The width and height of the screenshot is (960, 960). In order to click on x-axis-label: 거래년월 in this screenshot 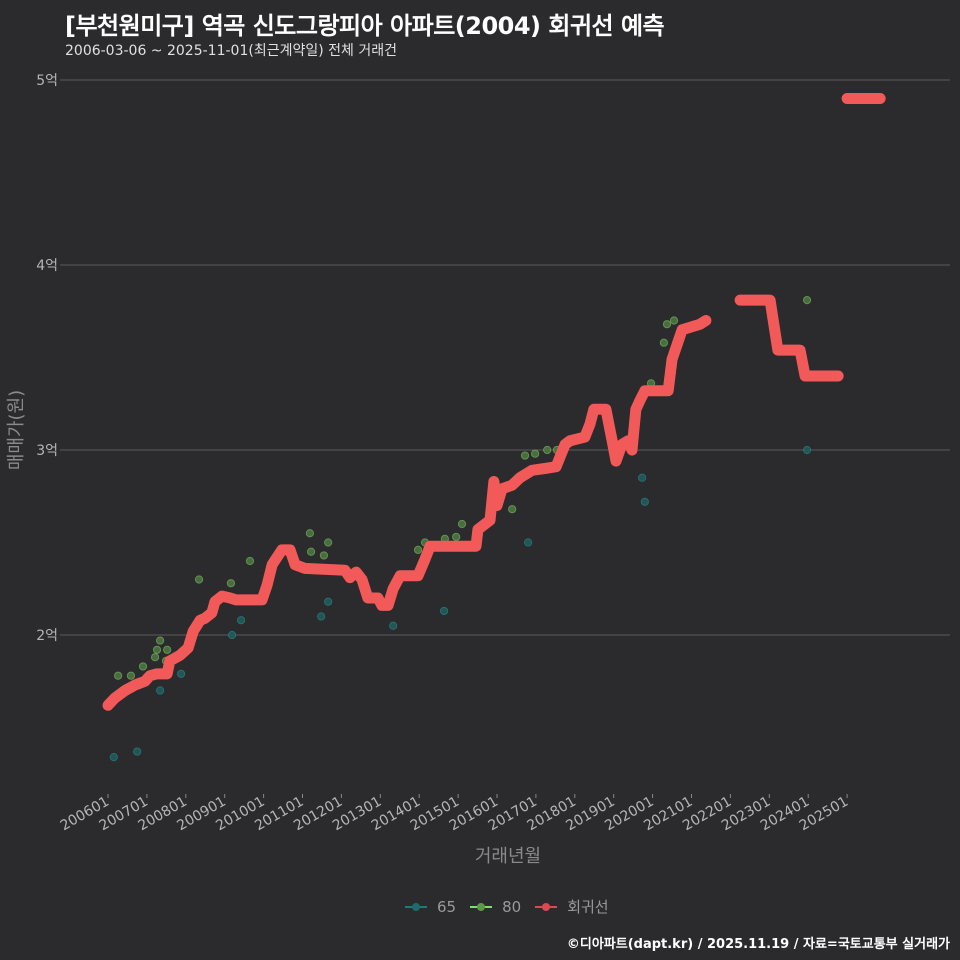, I will do `click(508, 856)`.